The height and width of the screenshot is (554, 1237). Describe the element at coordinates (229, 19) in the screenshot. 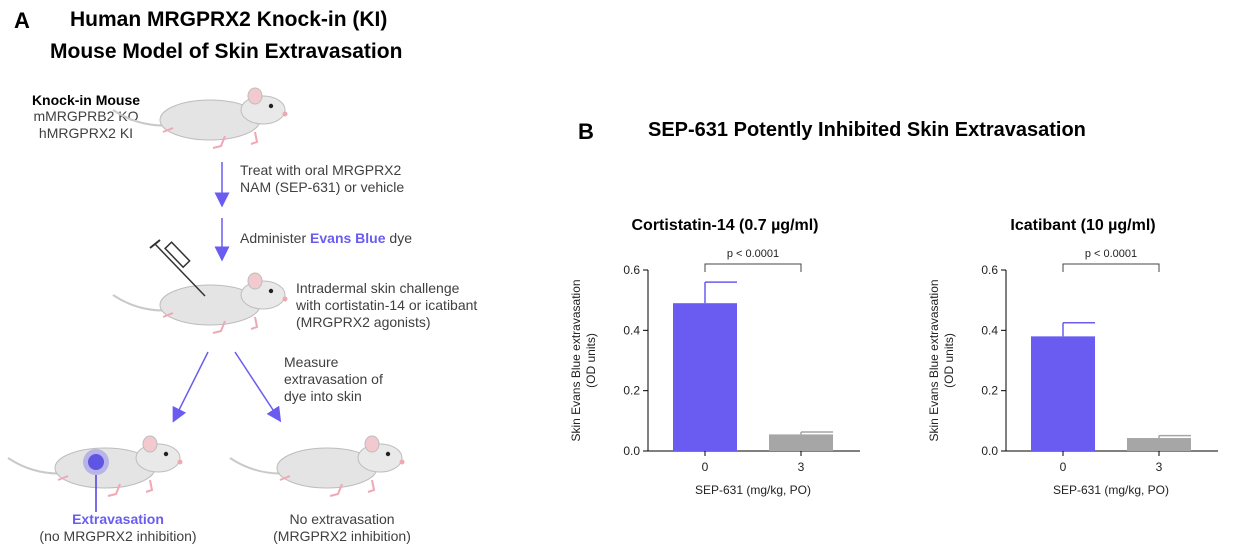

I see `panel-a-title-line1: Human MRGPRX2 Knock-in (KI)` at that location.